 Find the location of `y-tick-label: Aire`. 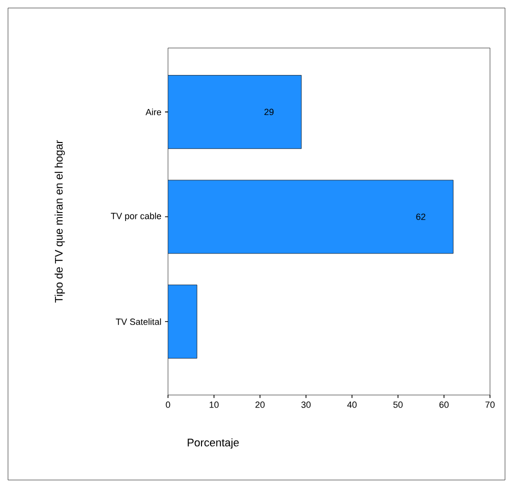

y-tick-label: Aire is located at coordinates (154, 112).